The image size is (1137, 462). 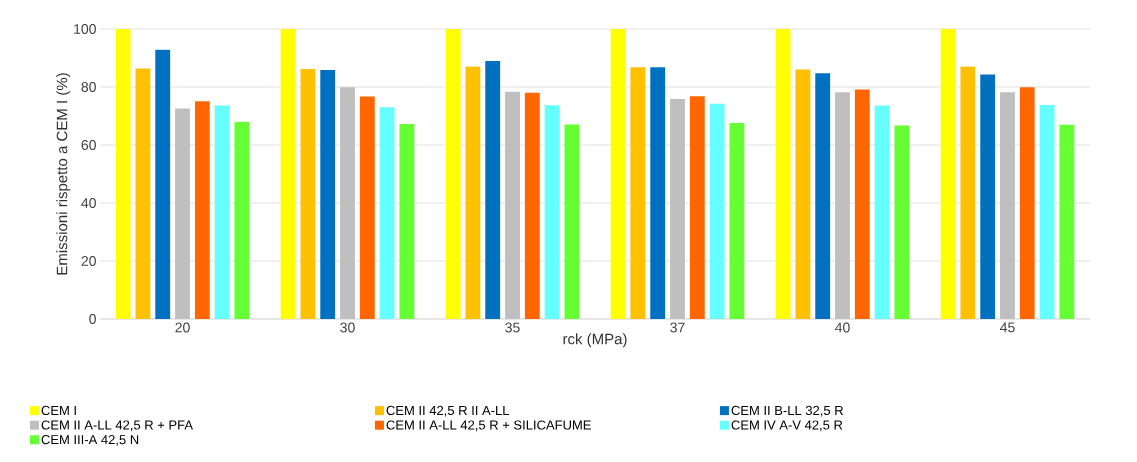 What do you see at coordinates (58, 410) in the screenshot?
I see `legend-label: CEM I` at bounding box center [58, 410].